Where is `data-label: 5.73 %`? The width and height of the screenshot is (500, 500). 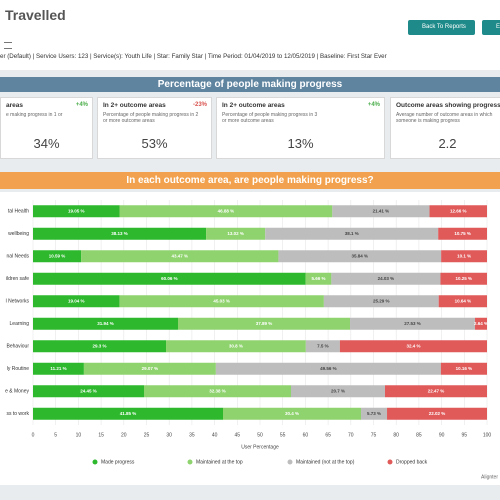 data-label: 5.73 % is located at coordinates (374, 413).